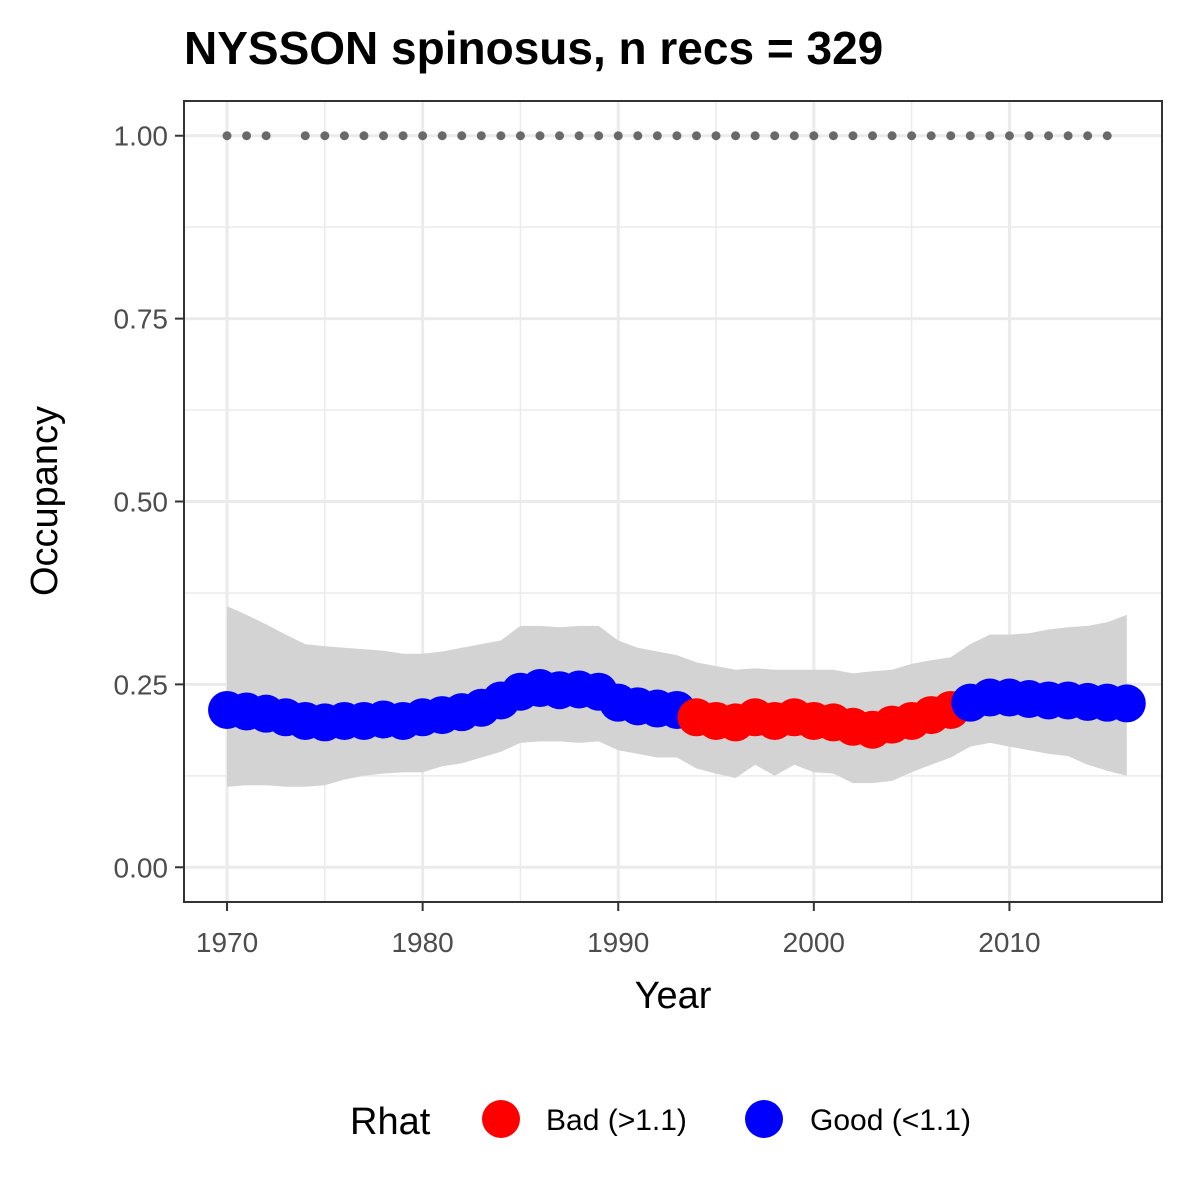 Image resolution: width=1200 pixels, height=1200 pixels. I want to click on y-tick-label: 0.75, so click(141, 319).